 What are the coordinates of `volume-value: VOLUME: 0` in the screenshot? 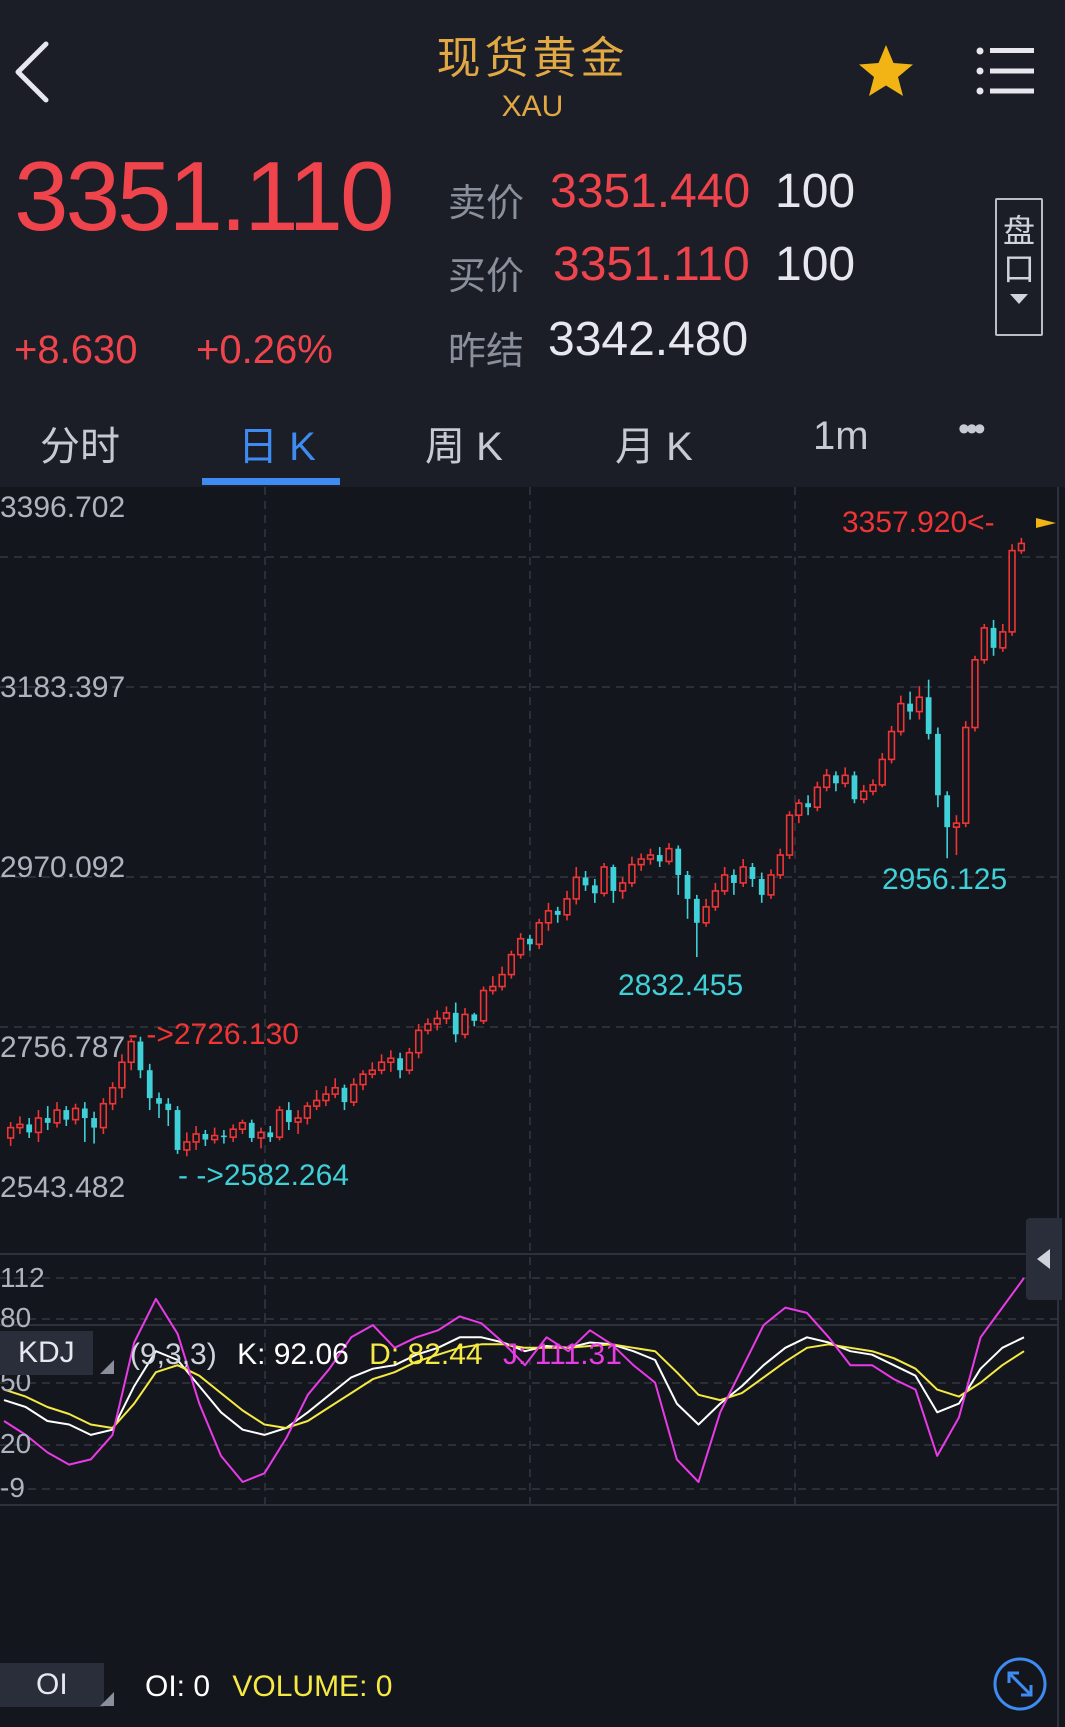 It's located at (312, 1686).